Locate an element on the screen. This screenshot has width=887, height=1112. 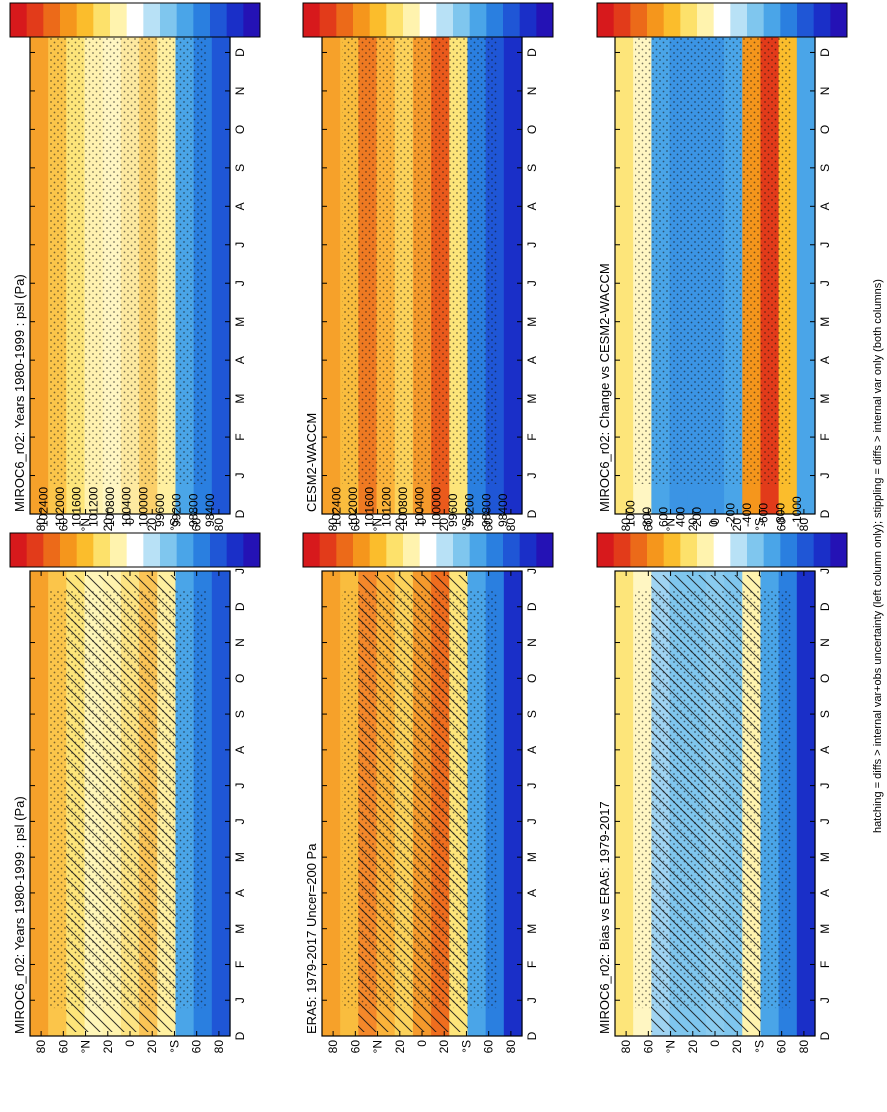
colorbar-label: 101600 is located at coordinates (370, 507).